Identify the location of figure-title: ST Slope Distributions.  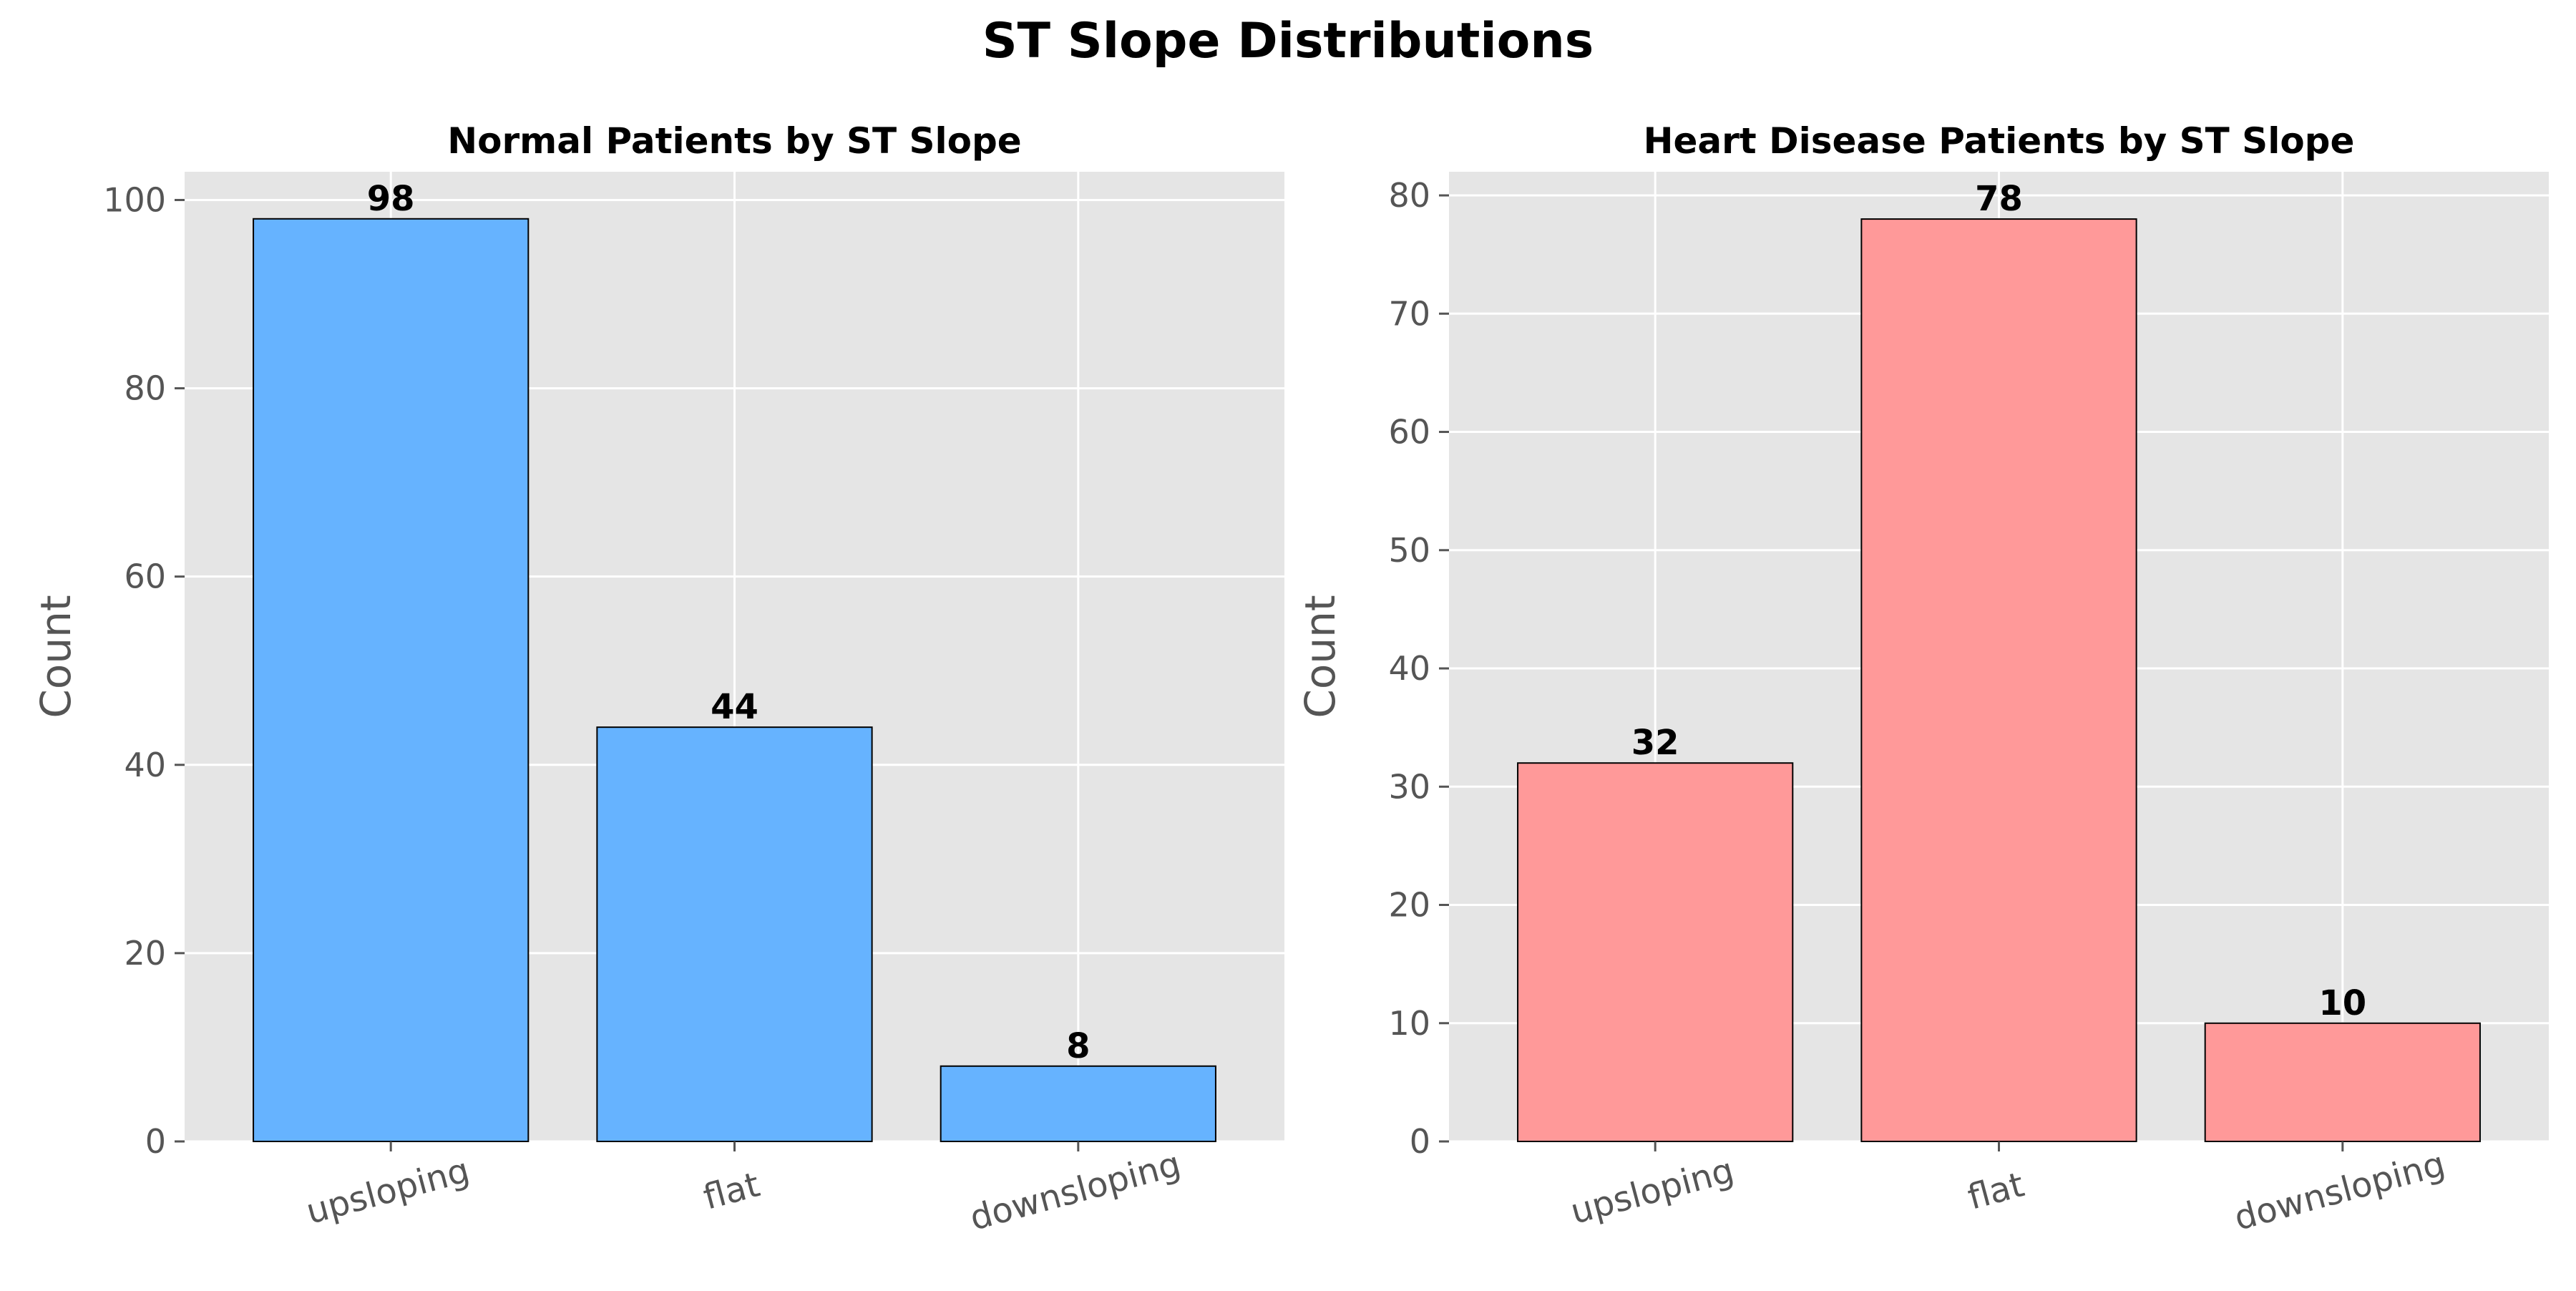
(1288, 41).